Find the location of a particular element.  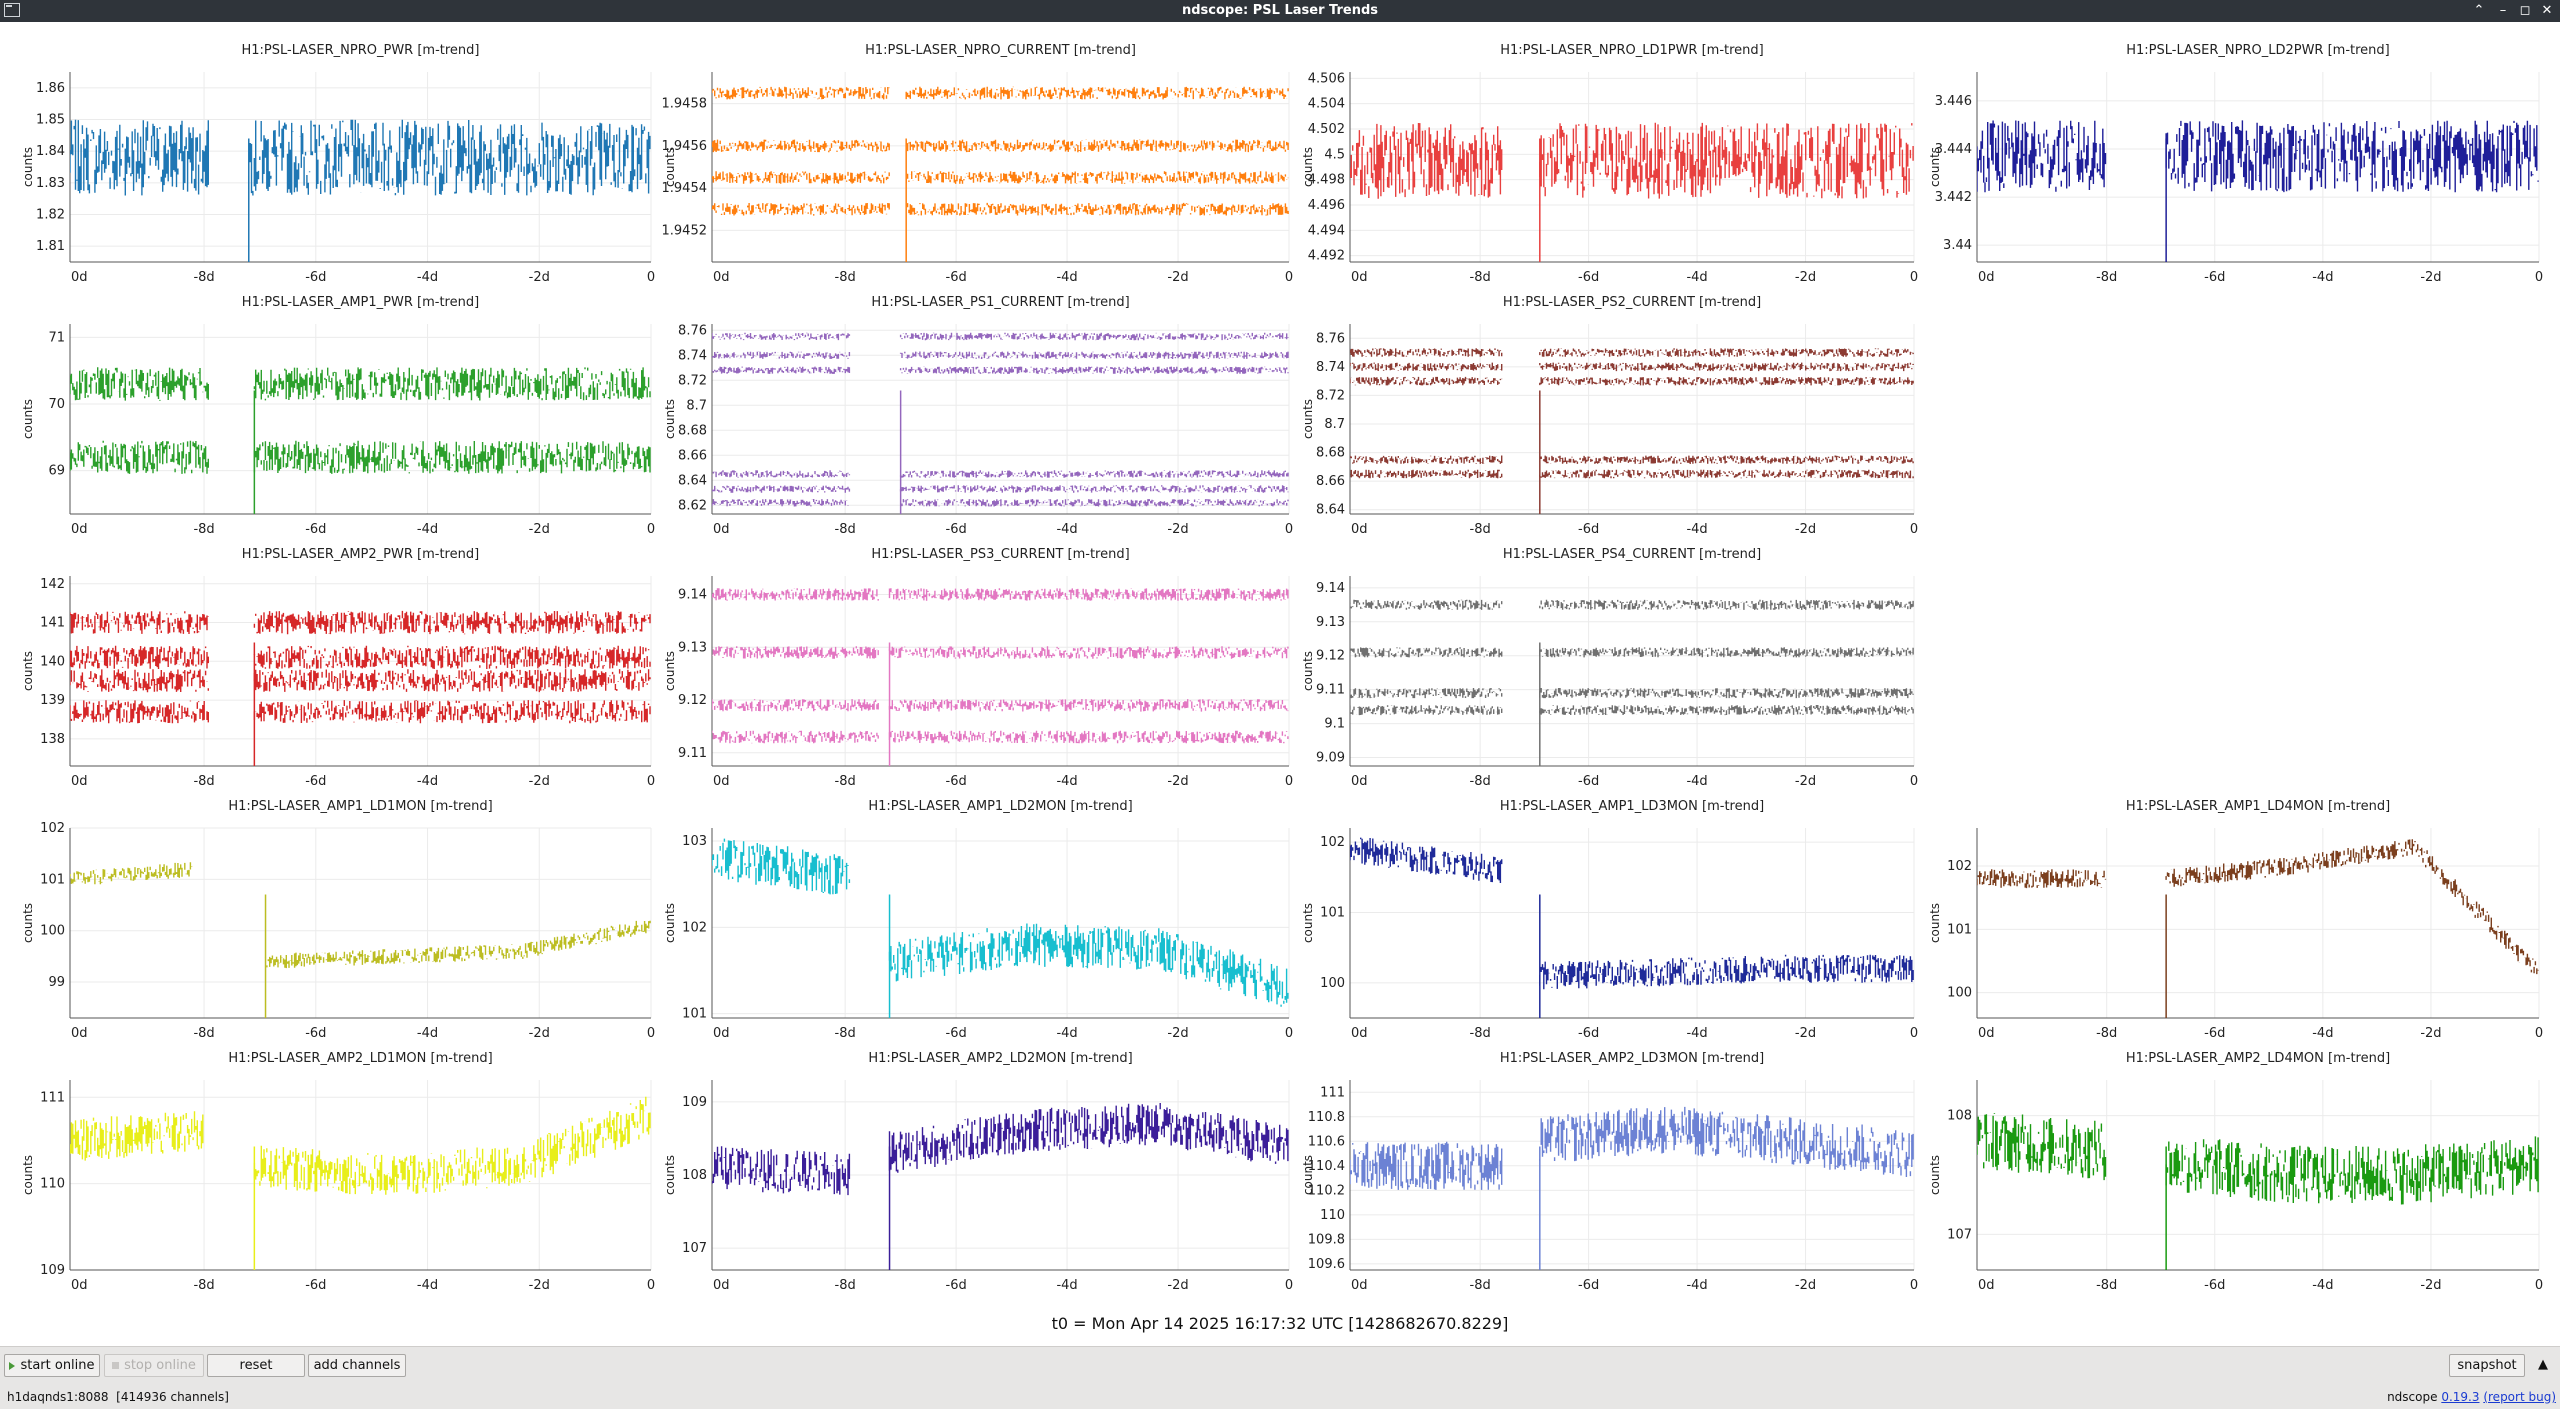

y-tick-label: 103 is located at coordinates (694, 841).